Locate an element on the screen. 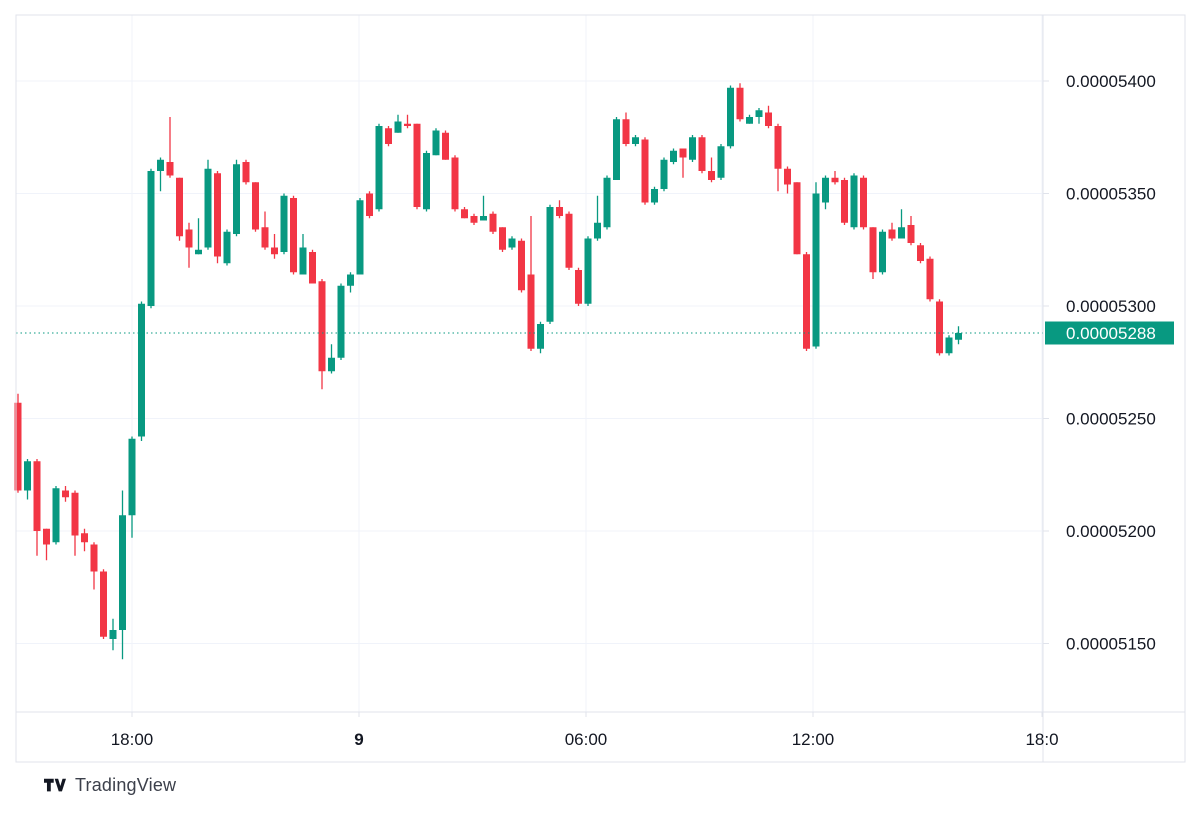  tradingview-watermark: TradingView is located at coordinates (110, 785).